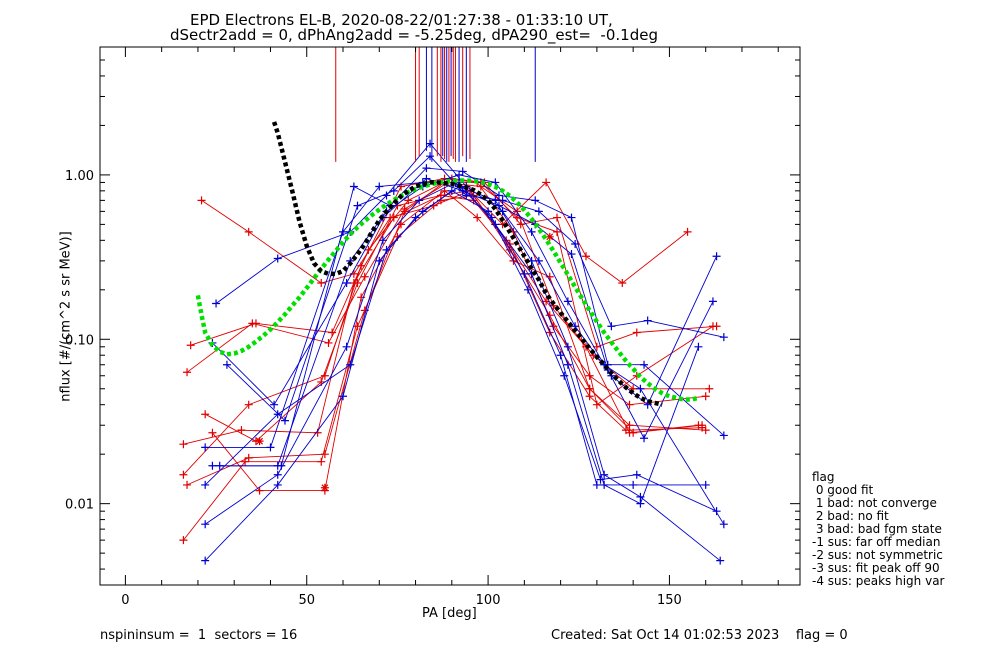  Describe the element at coordinates (306, 600) in the screenshot. I see `x-tick-label: 50` at that location.